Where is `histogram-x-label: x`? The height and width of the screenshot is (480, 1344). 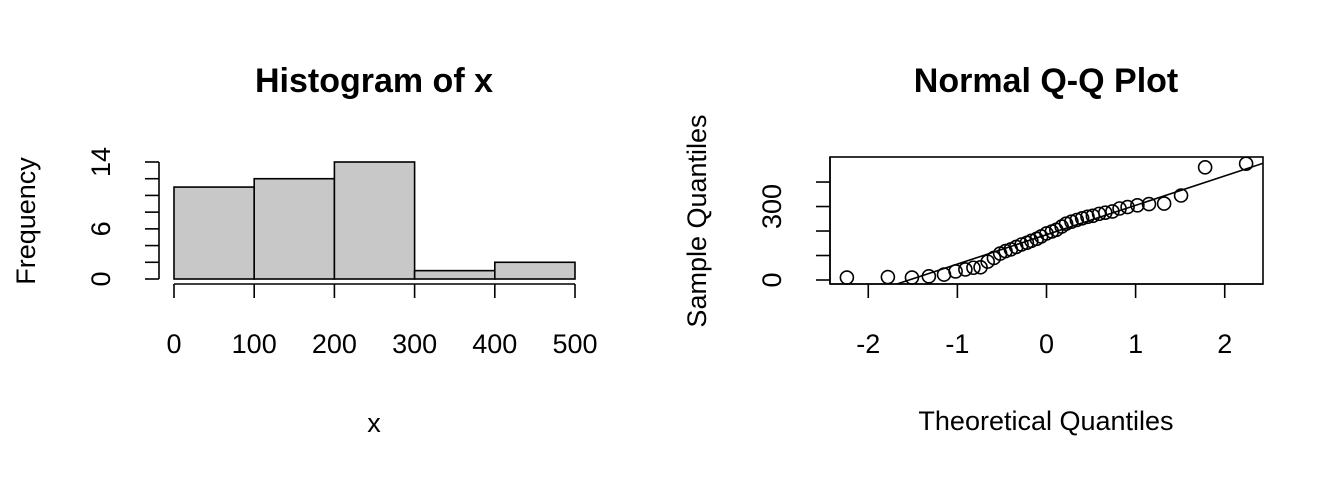
histogram-x-label: x is located at coordinates (374, 423).